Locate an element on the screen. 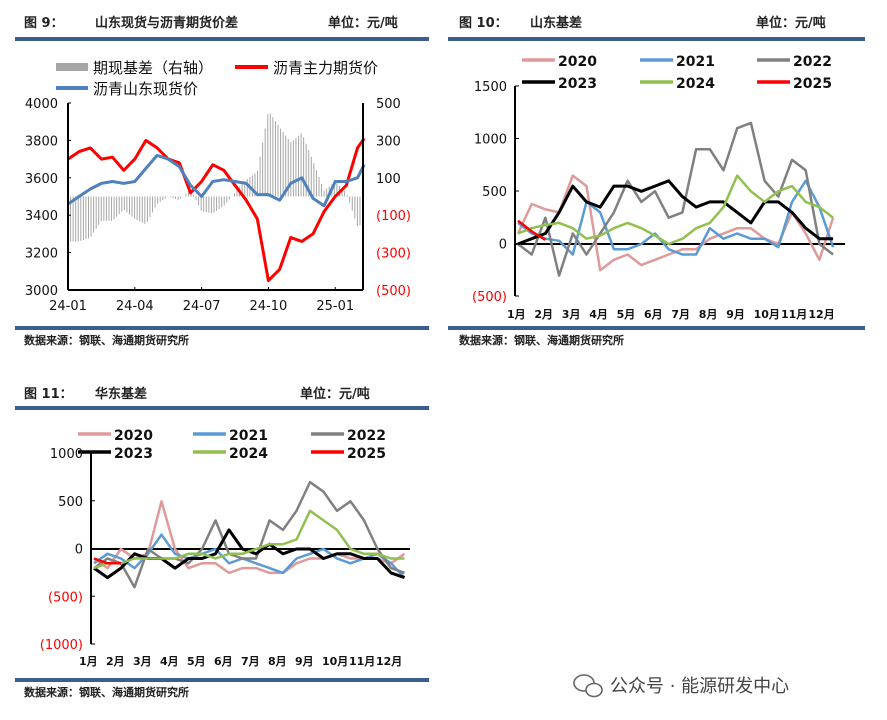  legend-basis-label: 期现基差（右轴） is located at coordinates (153, 68).